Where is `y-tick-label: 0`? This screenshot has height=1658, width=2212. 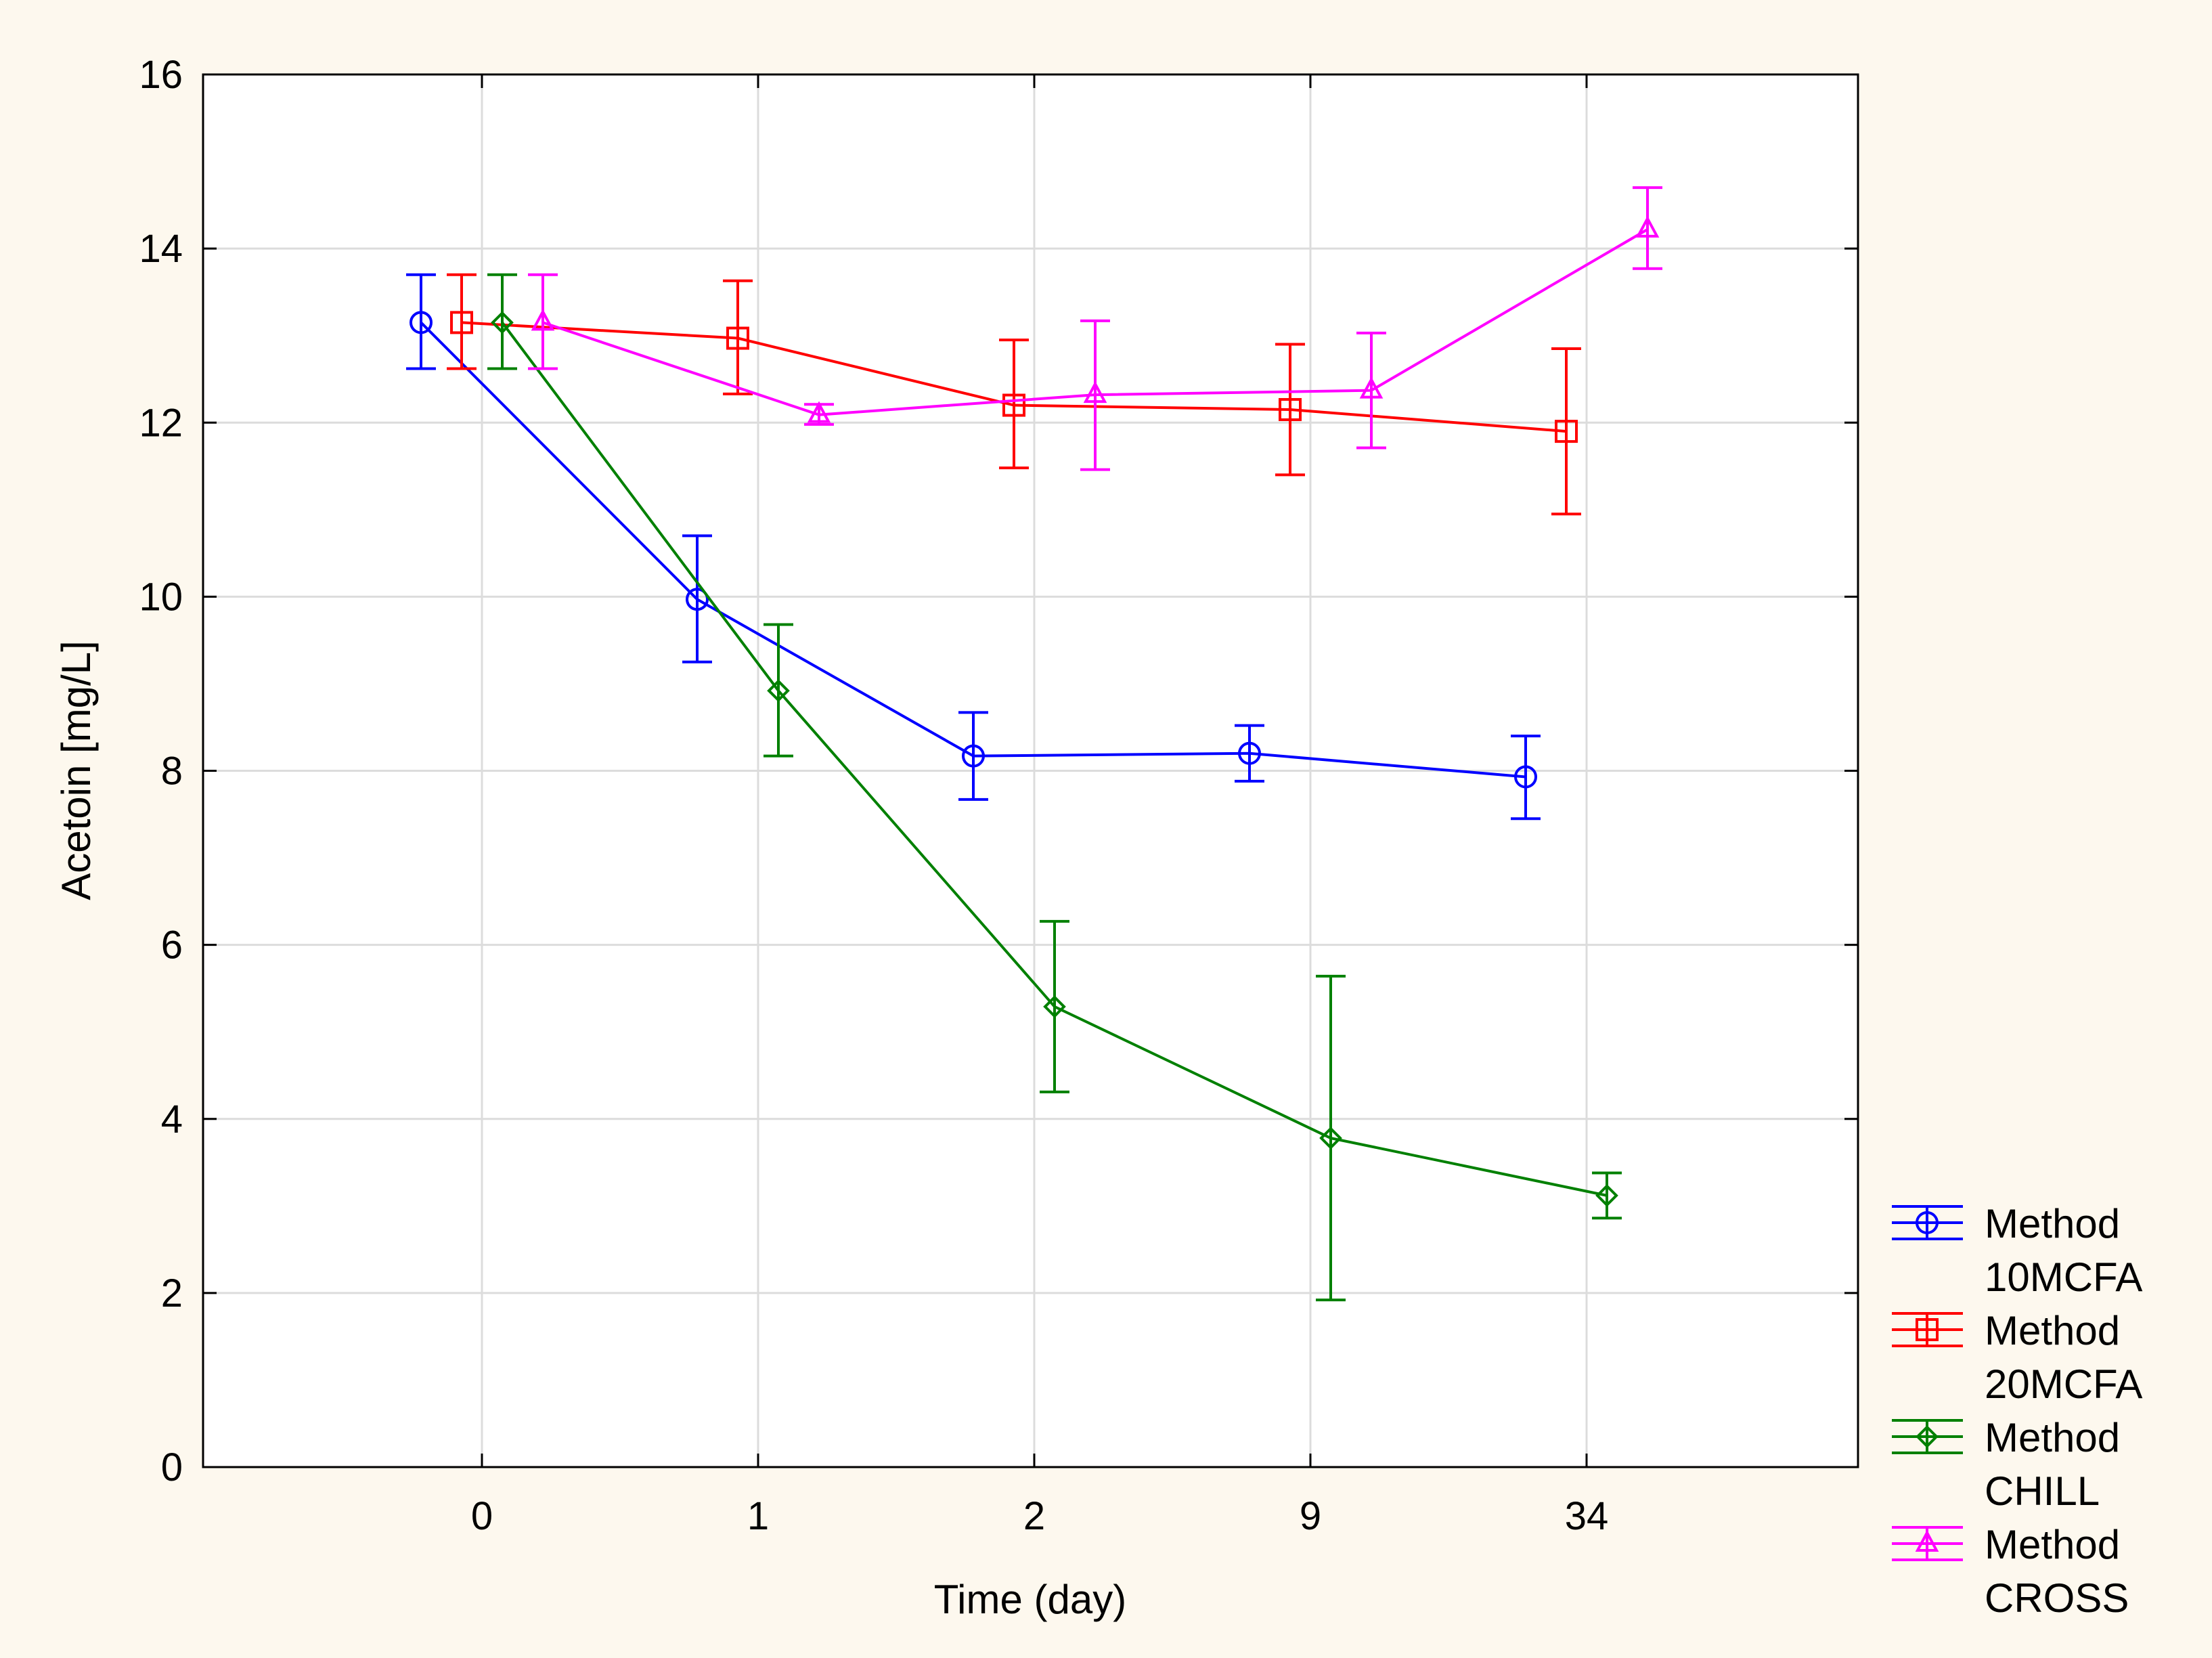 y-tick-label: 0 is located at coordinates (172, 1467).